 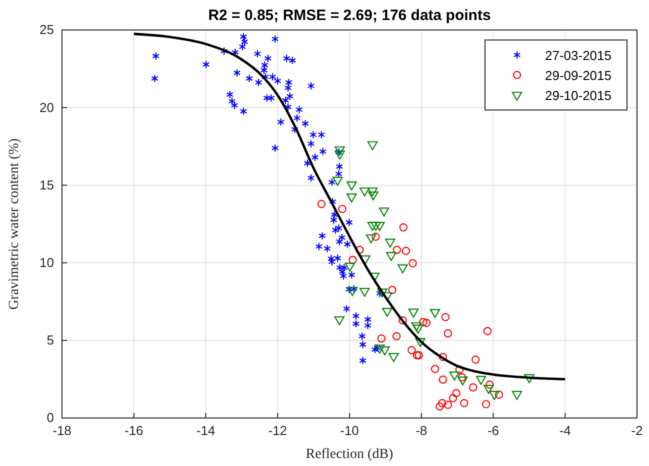 I want to click on legend-label: 29-09-2015, so click(x=578, y=75).